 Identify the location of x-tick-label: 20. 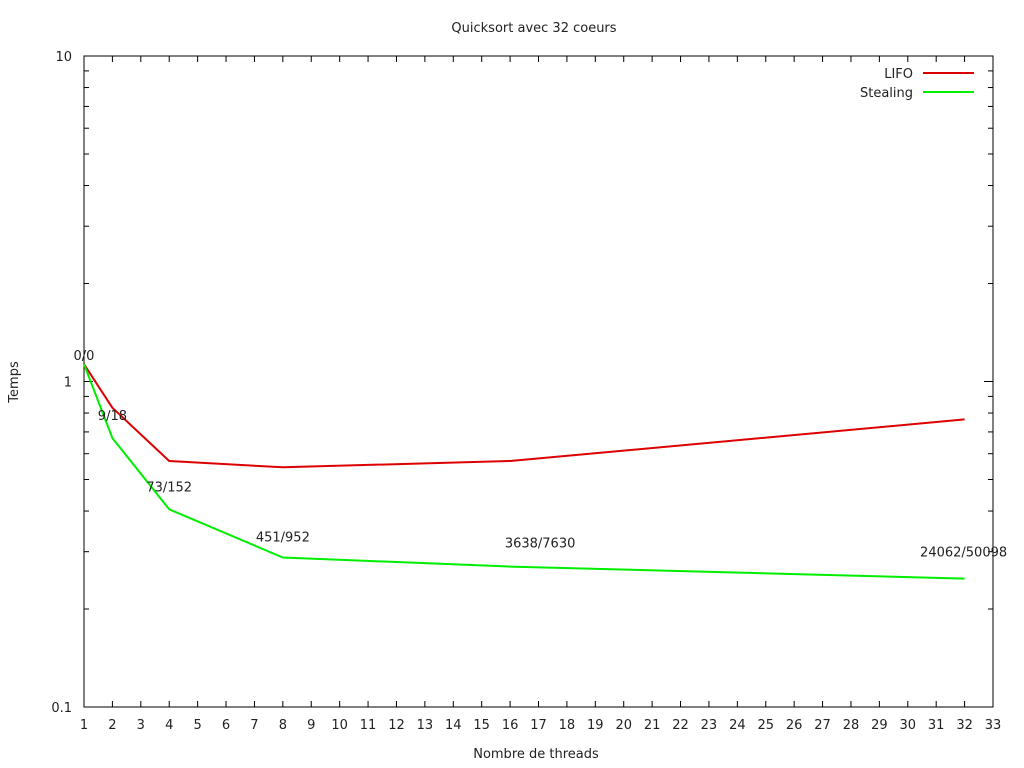
(623, 725).